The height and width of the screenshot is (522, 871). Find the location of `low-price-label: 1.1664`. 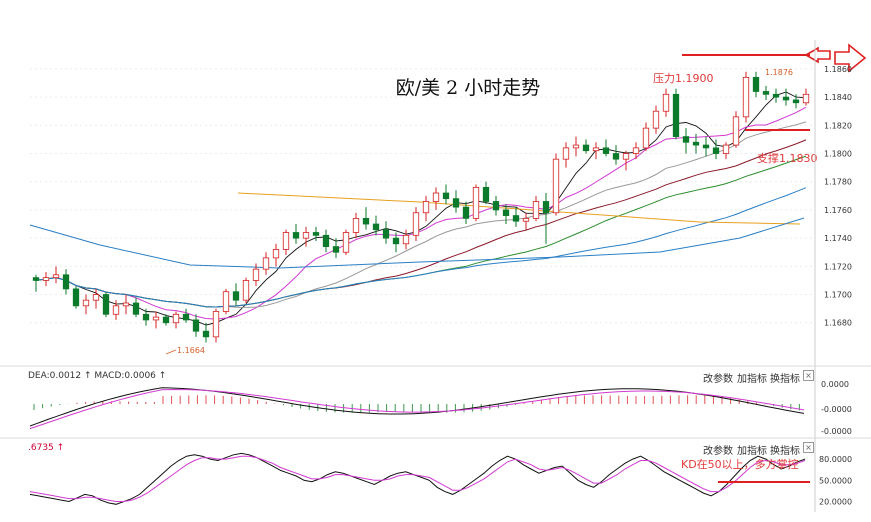

low-price-label: 1.1664 is located at coordinates (191, 350).